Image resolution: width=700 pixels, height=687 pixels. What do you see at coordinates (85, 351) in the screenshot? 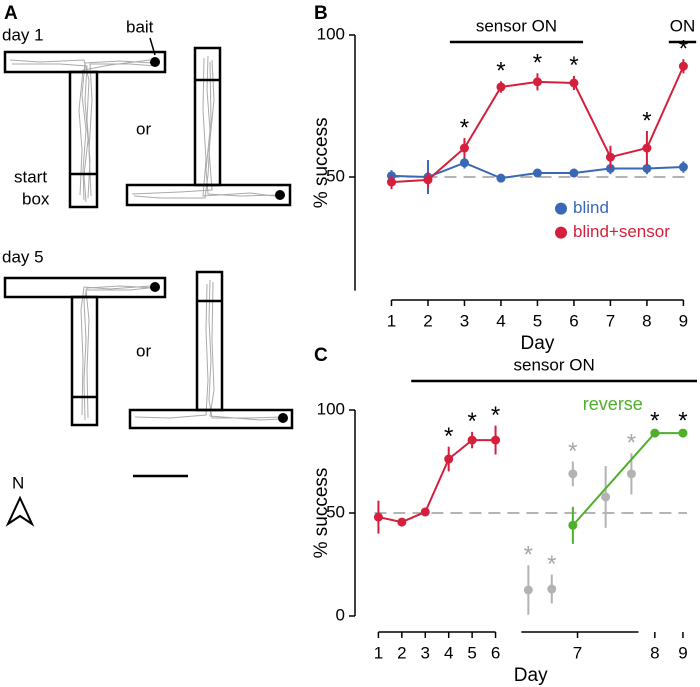
I see `maze-day5-left` at bounding box center [85, 351].